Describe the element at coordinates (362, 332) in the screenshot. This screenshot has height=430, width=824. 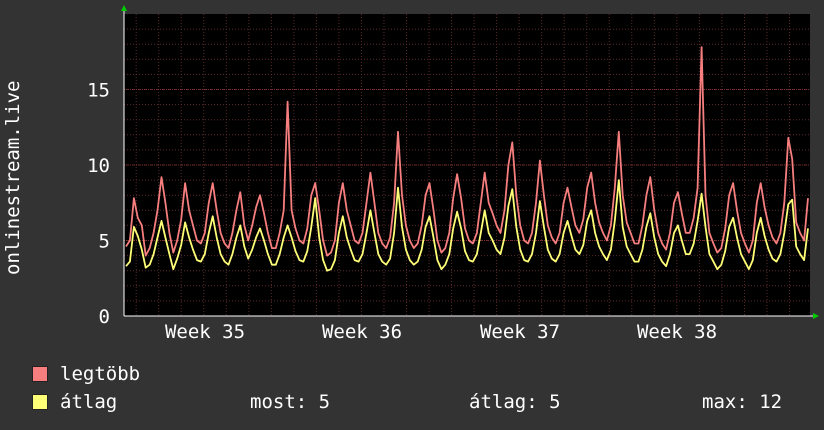
I see `x-tick-label: Week 36` at that location.